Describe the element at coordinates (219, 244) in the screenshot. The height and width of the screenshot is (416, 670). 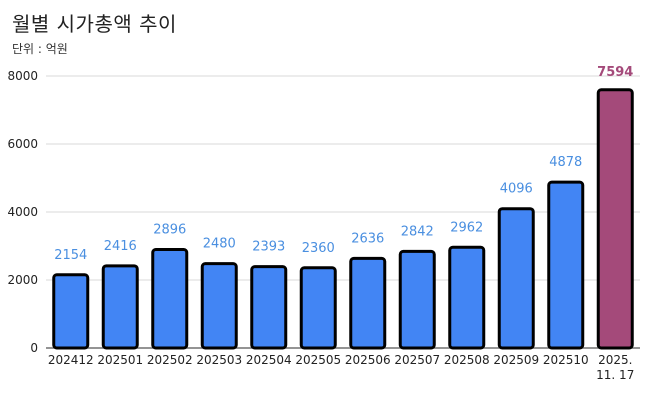
I see `data-label: 2480` at that location.